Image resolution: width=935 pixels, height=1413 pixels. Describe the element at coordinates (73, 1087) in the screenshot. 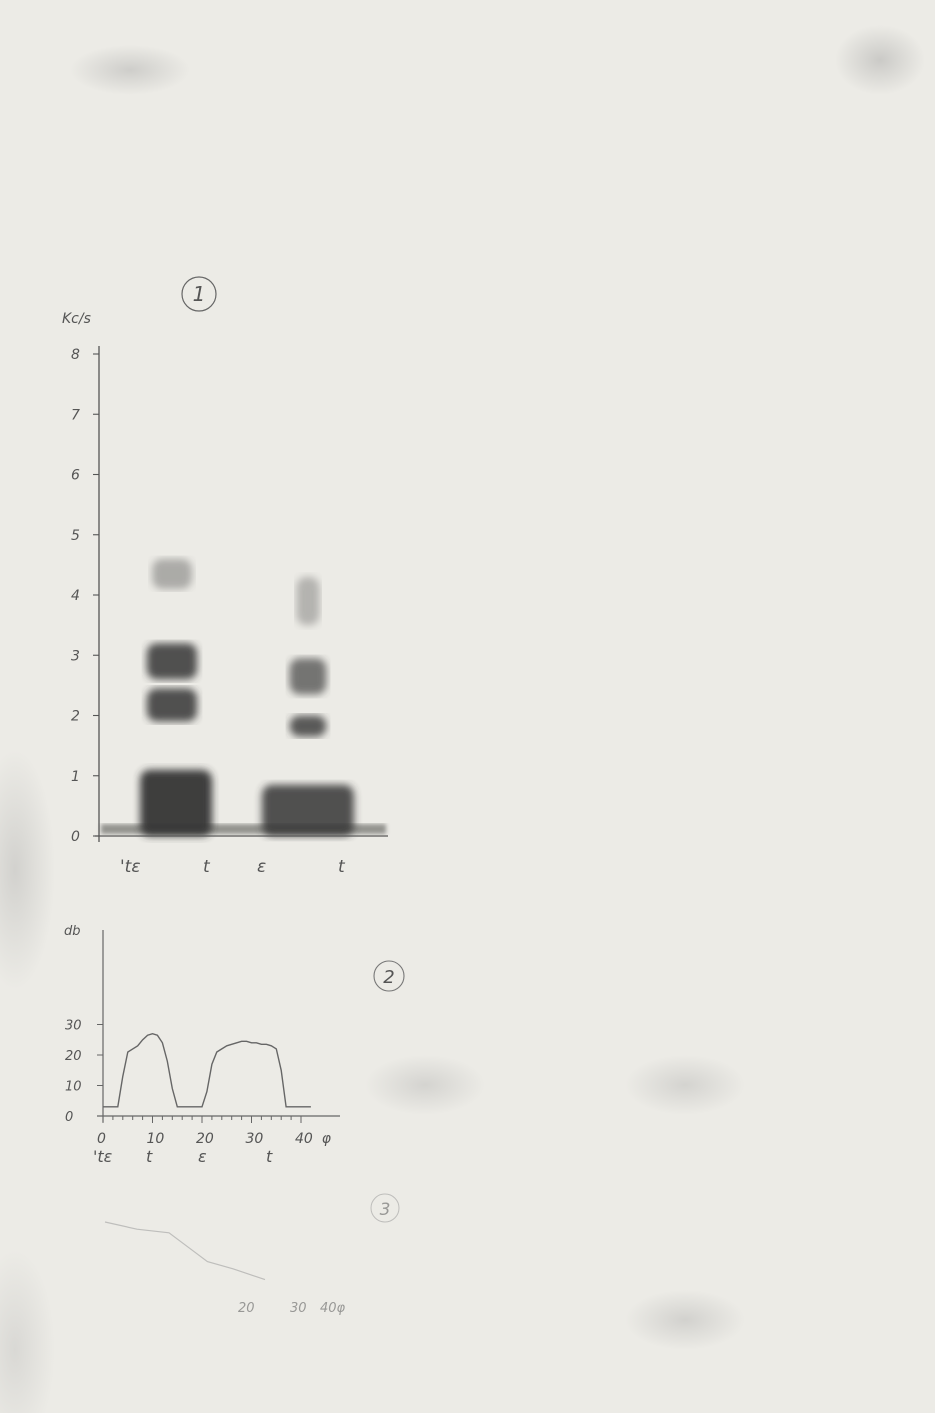

I see `intensity-y-tick-label: 10` at that location.